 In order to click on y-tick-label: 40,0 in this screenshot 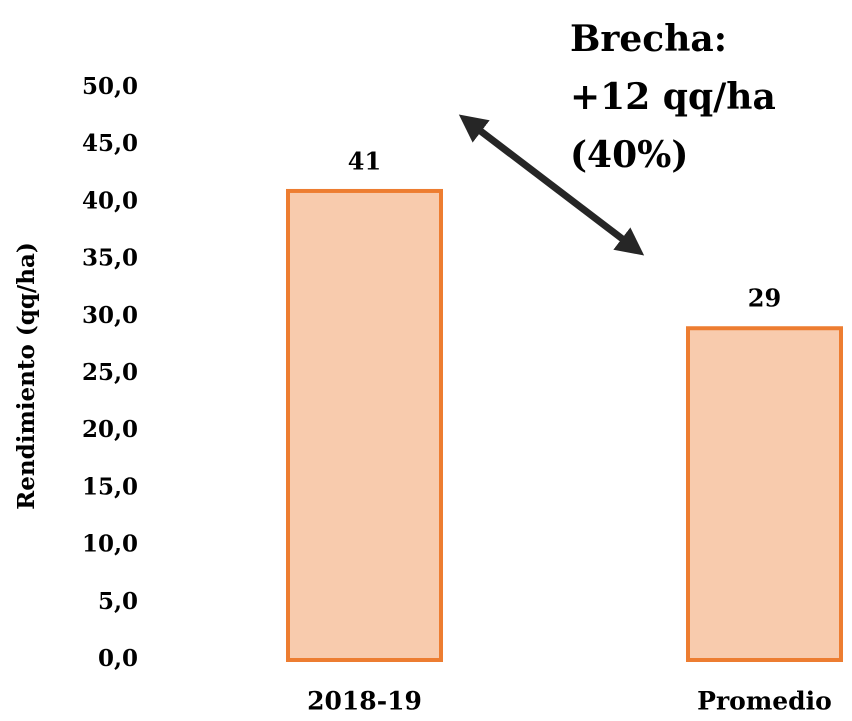, I will do `click(110, 200)`.